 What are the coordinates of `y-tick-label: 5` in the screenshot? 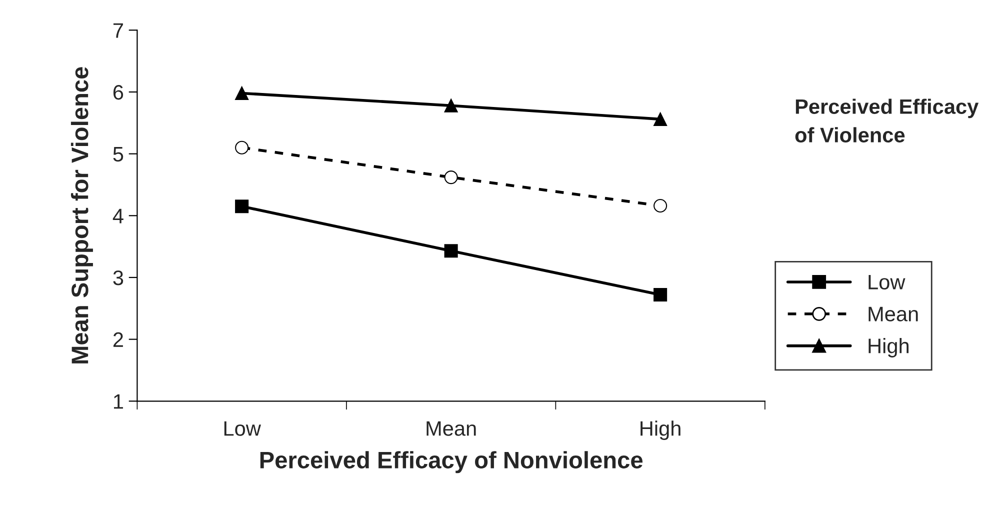 It's located at (118, 154).